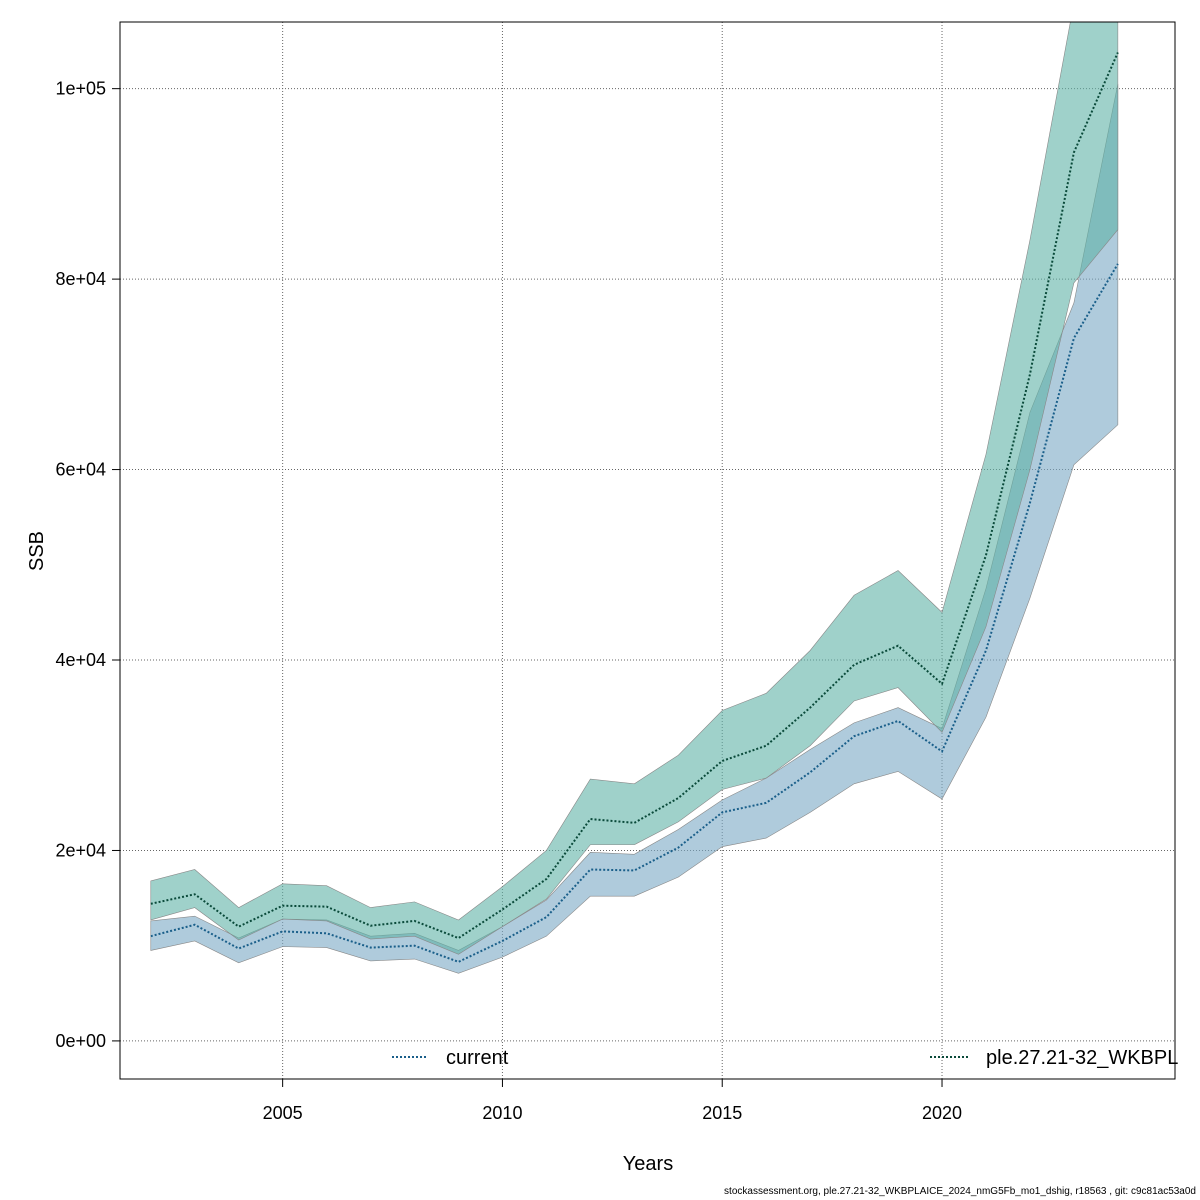 The width and height of the screenshot is (1200, 1200). Describe the element at coordinates (80, 850) in the screenshot. I see `y-tick-label: 2e+04` at that location.